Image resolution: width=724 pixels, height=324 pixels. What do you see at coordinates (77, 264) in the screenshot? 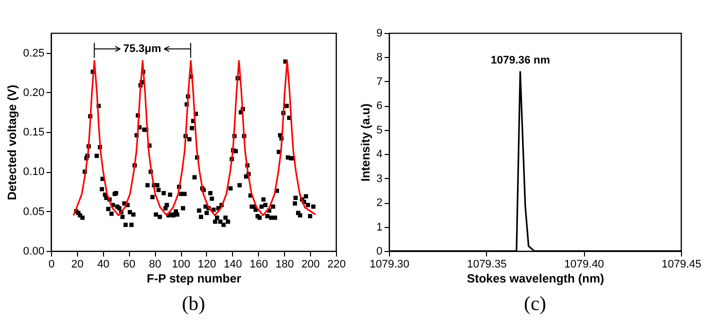
I see `x-tick-label: 20` at bounding box center [77, 264].